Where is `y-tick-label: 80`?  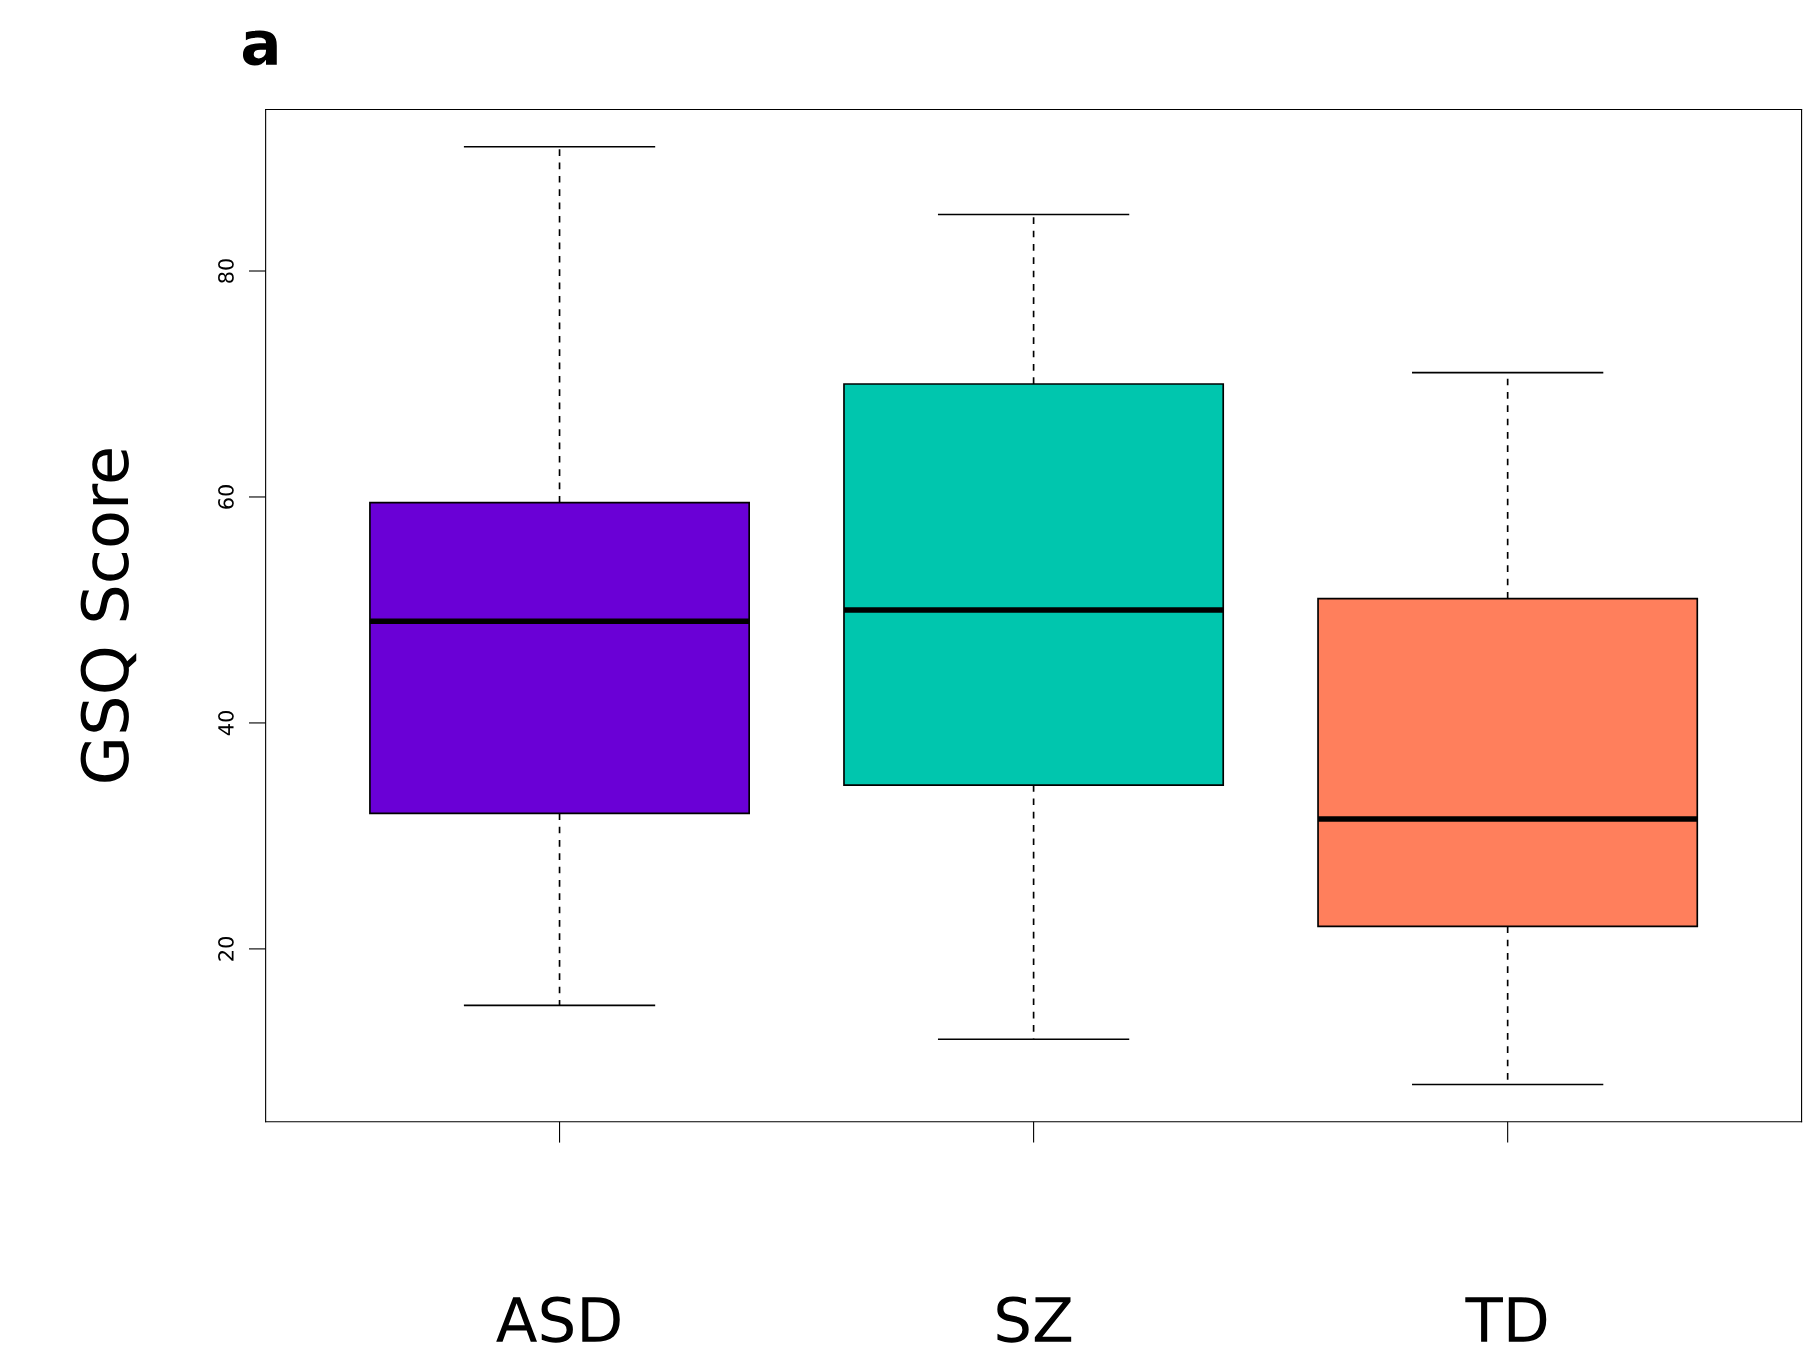 y-tick-label: 80 is located at coordinates (226, 271).